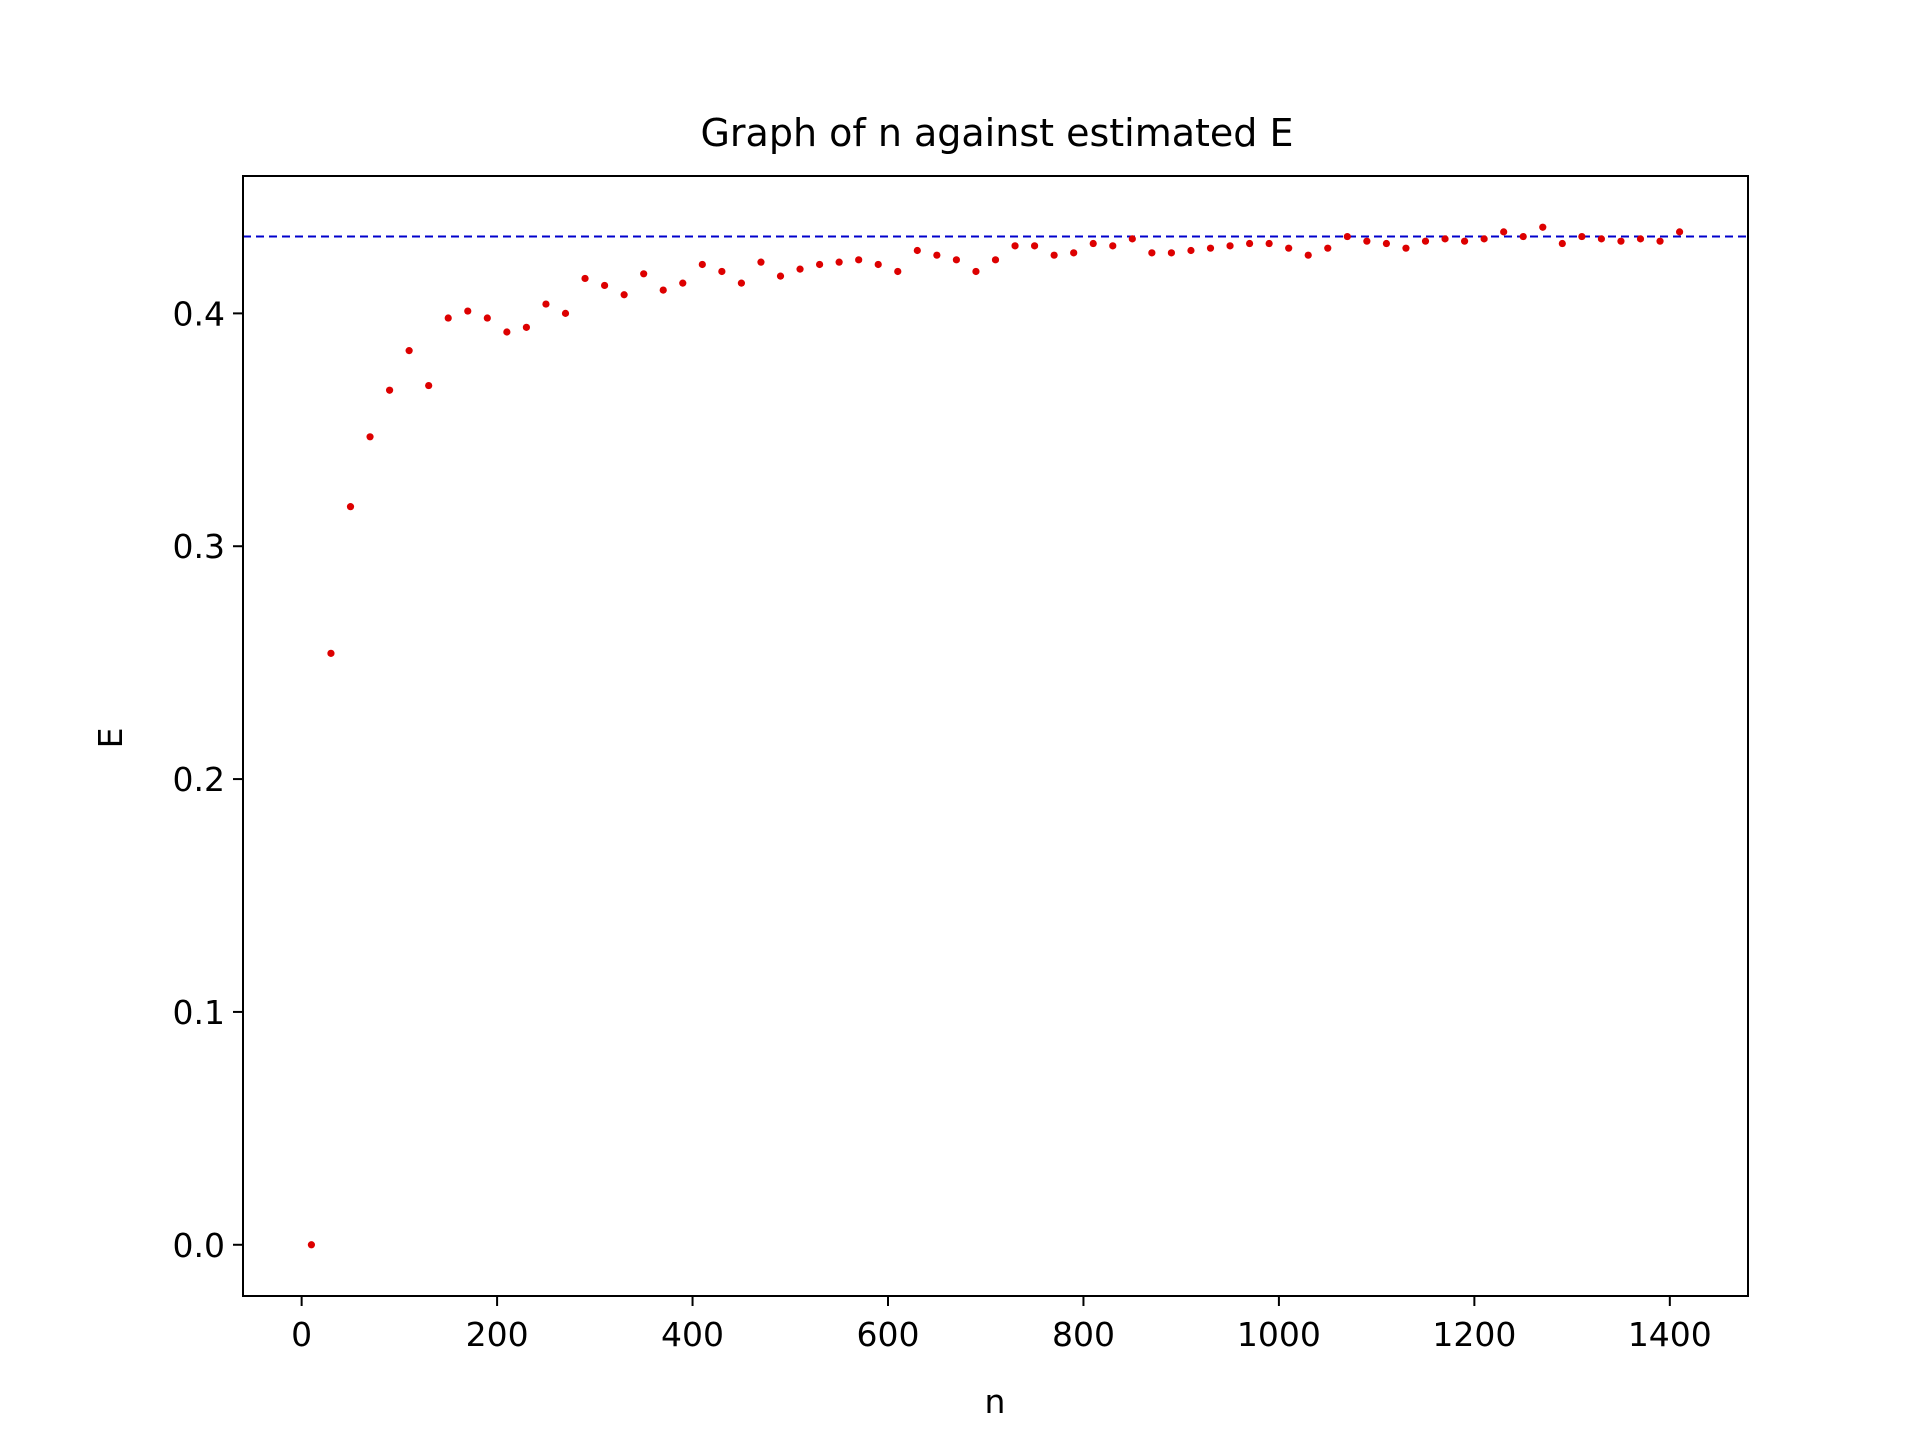 Image resolution: width=1920 pixels, height=1440 pixels. I want to click on x-tick-label: 600, so click(888, 1334).